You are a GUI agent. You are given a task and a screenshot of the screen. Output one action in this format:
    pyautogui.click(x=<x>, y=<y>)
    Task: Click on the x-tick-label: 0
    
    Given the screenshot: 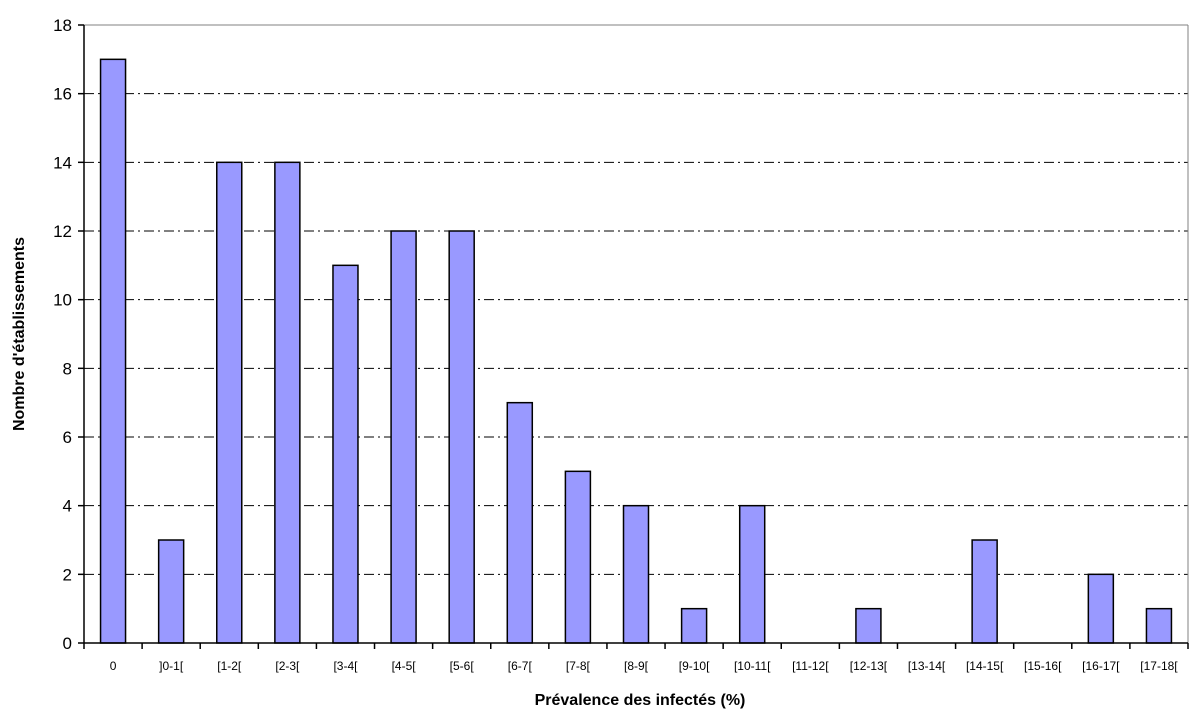 What is the action you would take?
    pyautogui.click(x=113, y=666)
    